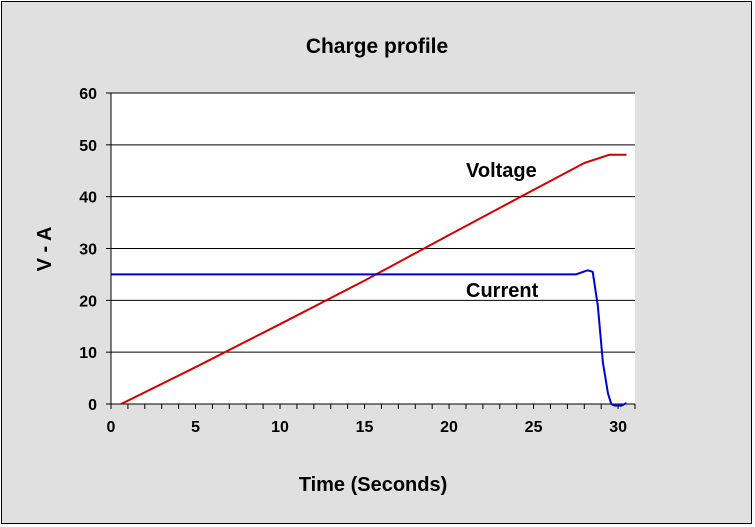 This screenshot has width=755, height=527. I want to click on x-tick-label-10: 10, so click(280, 427).